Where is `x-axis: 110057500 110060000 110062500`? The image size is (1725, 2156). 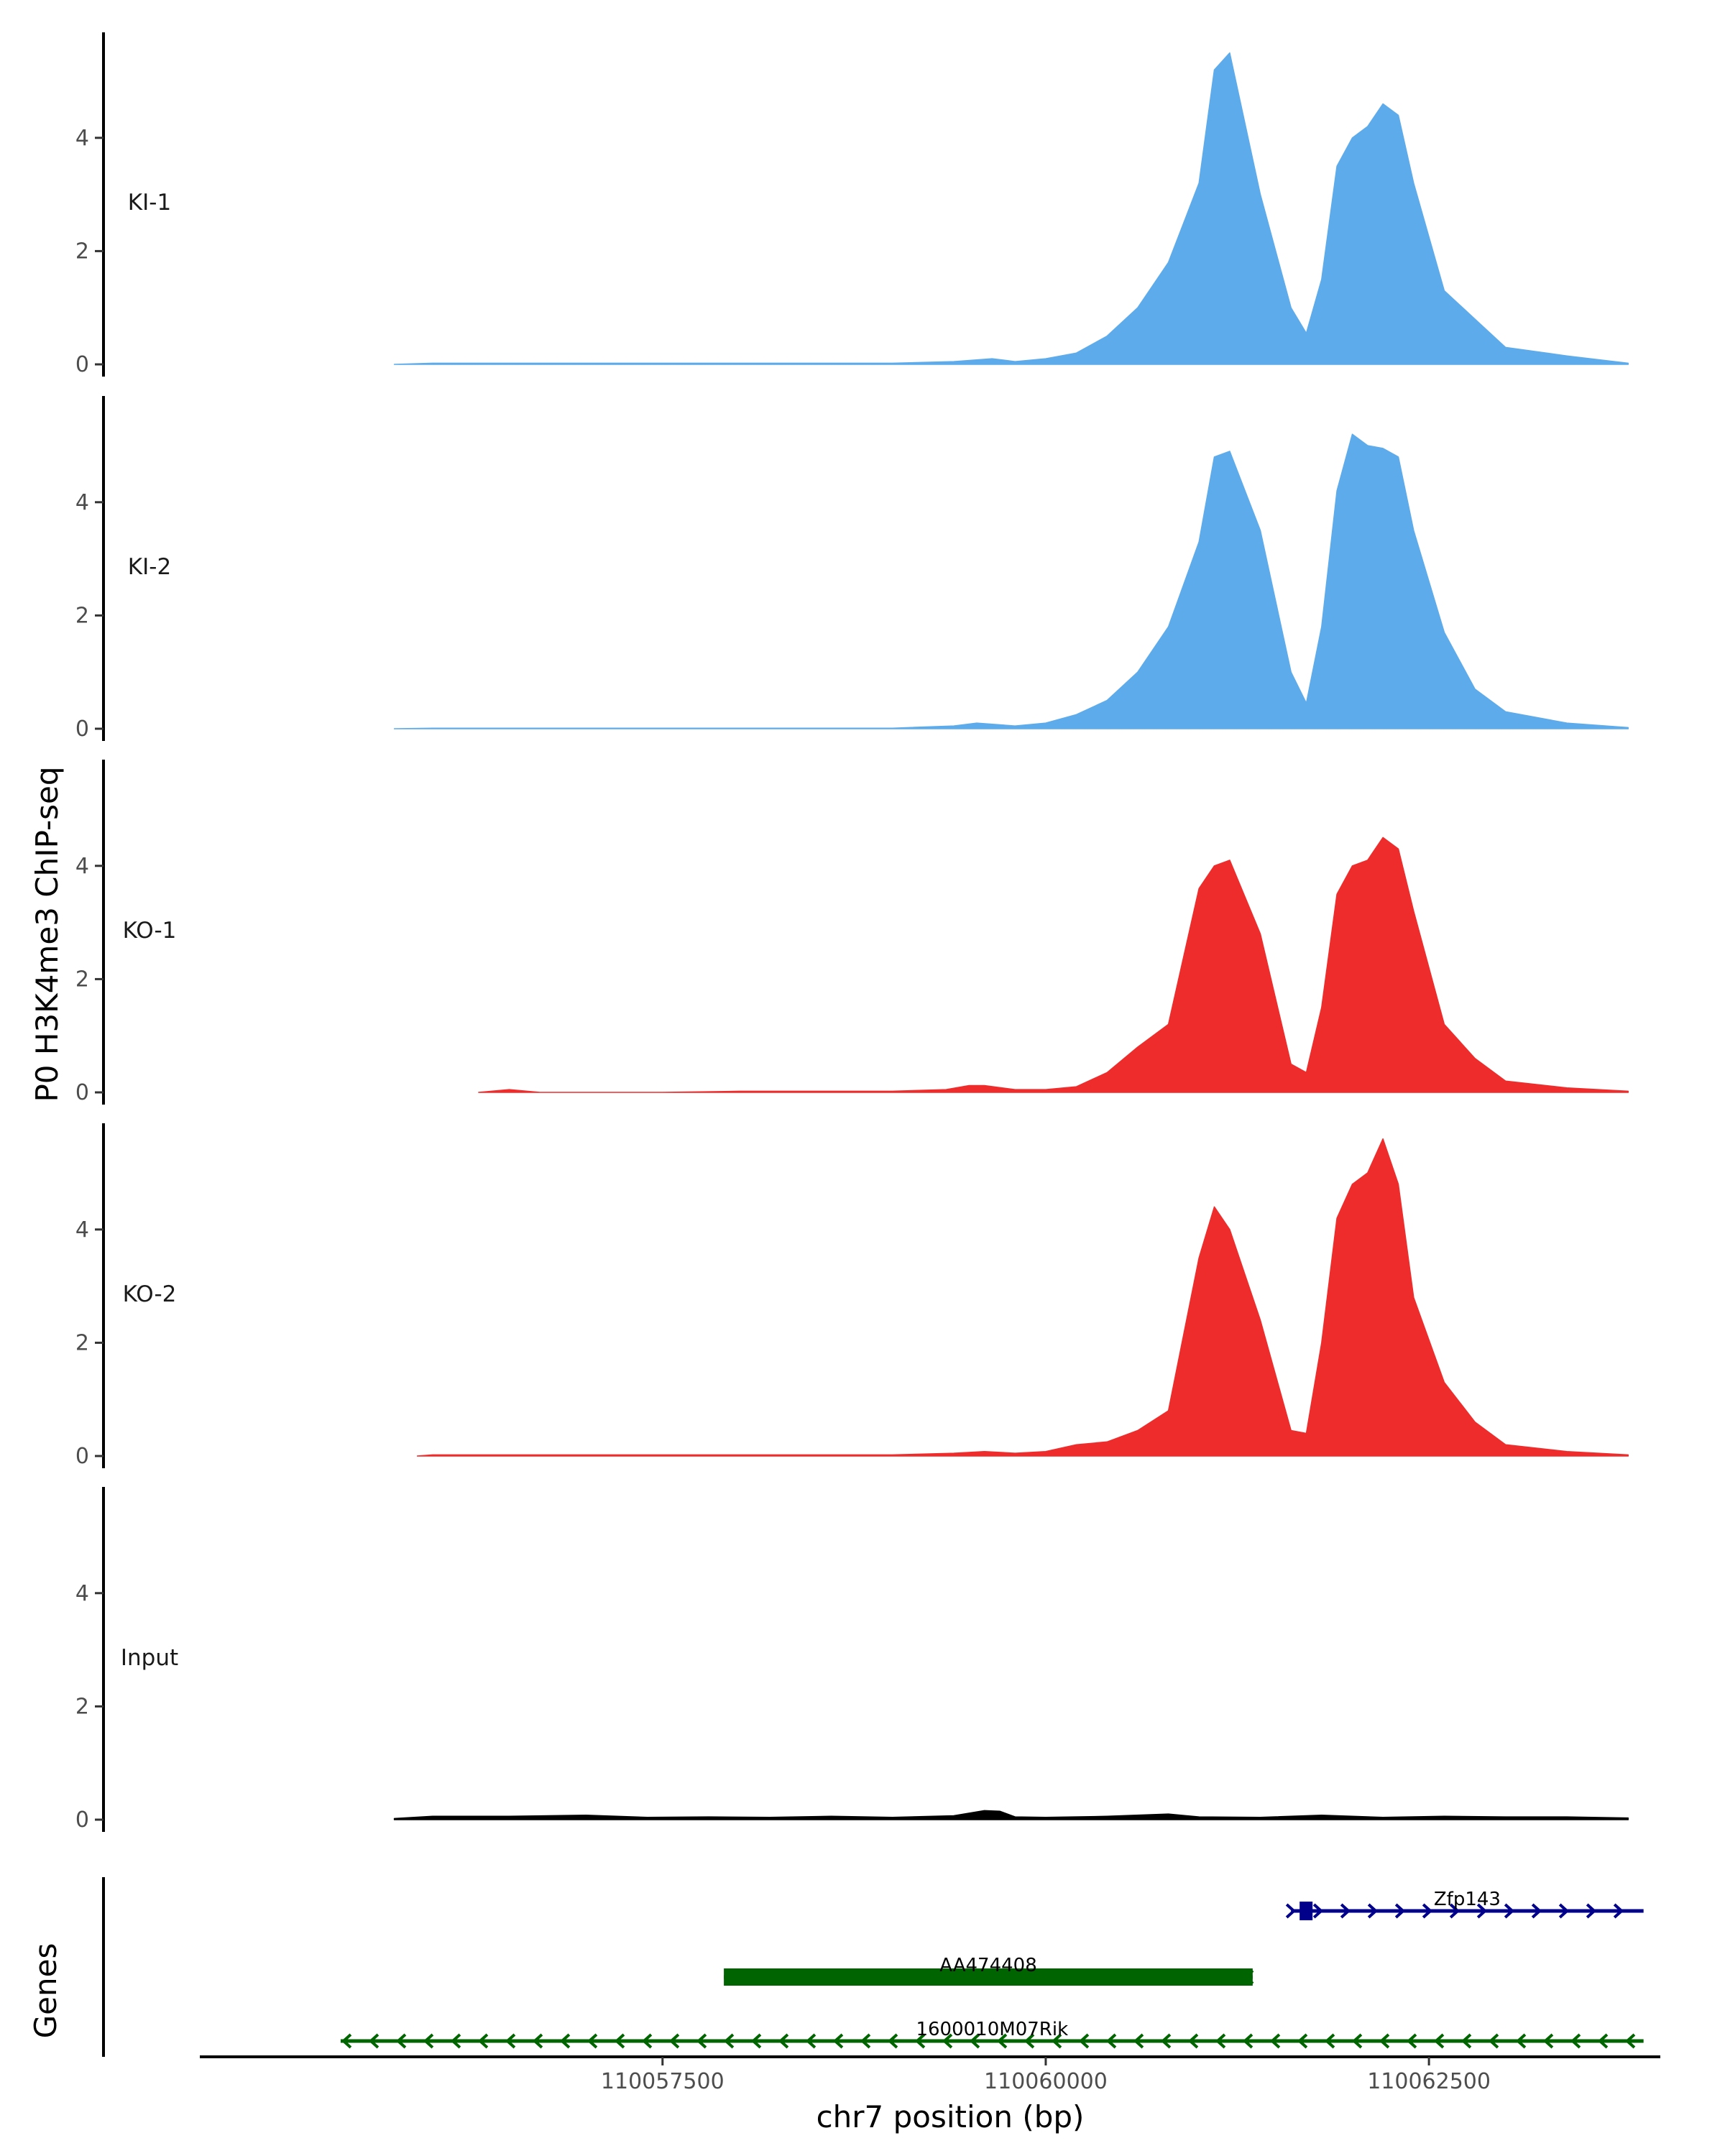
x-axis: 110057500 110060000 110062500 is located at coordinates (930, 2074).